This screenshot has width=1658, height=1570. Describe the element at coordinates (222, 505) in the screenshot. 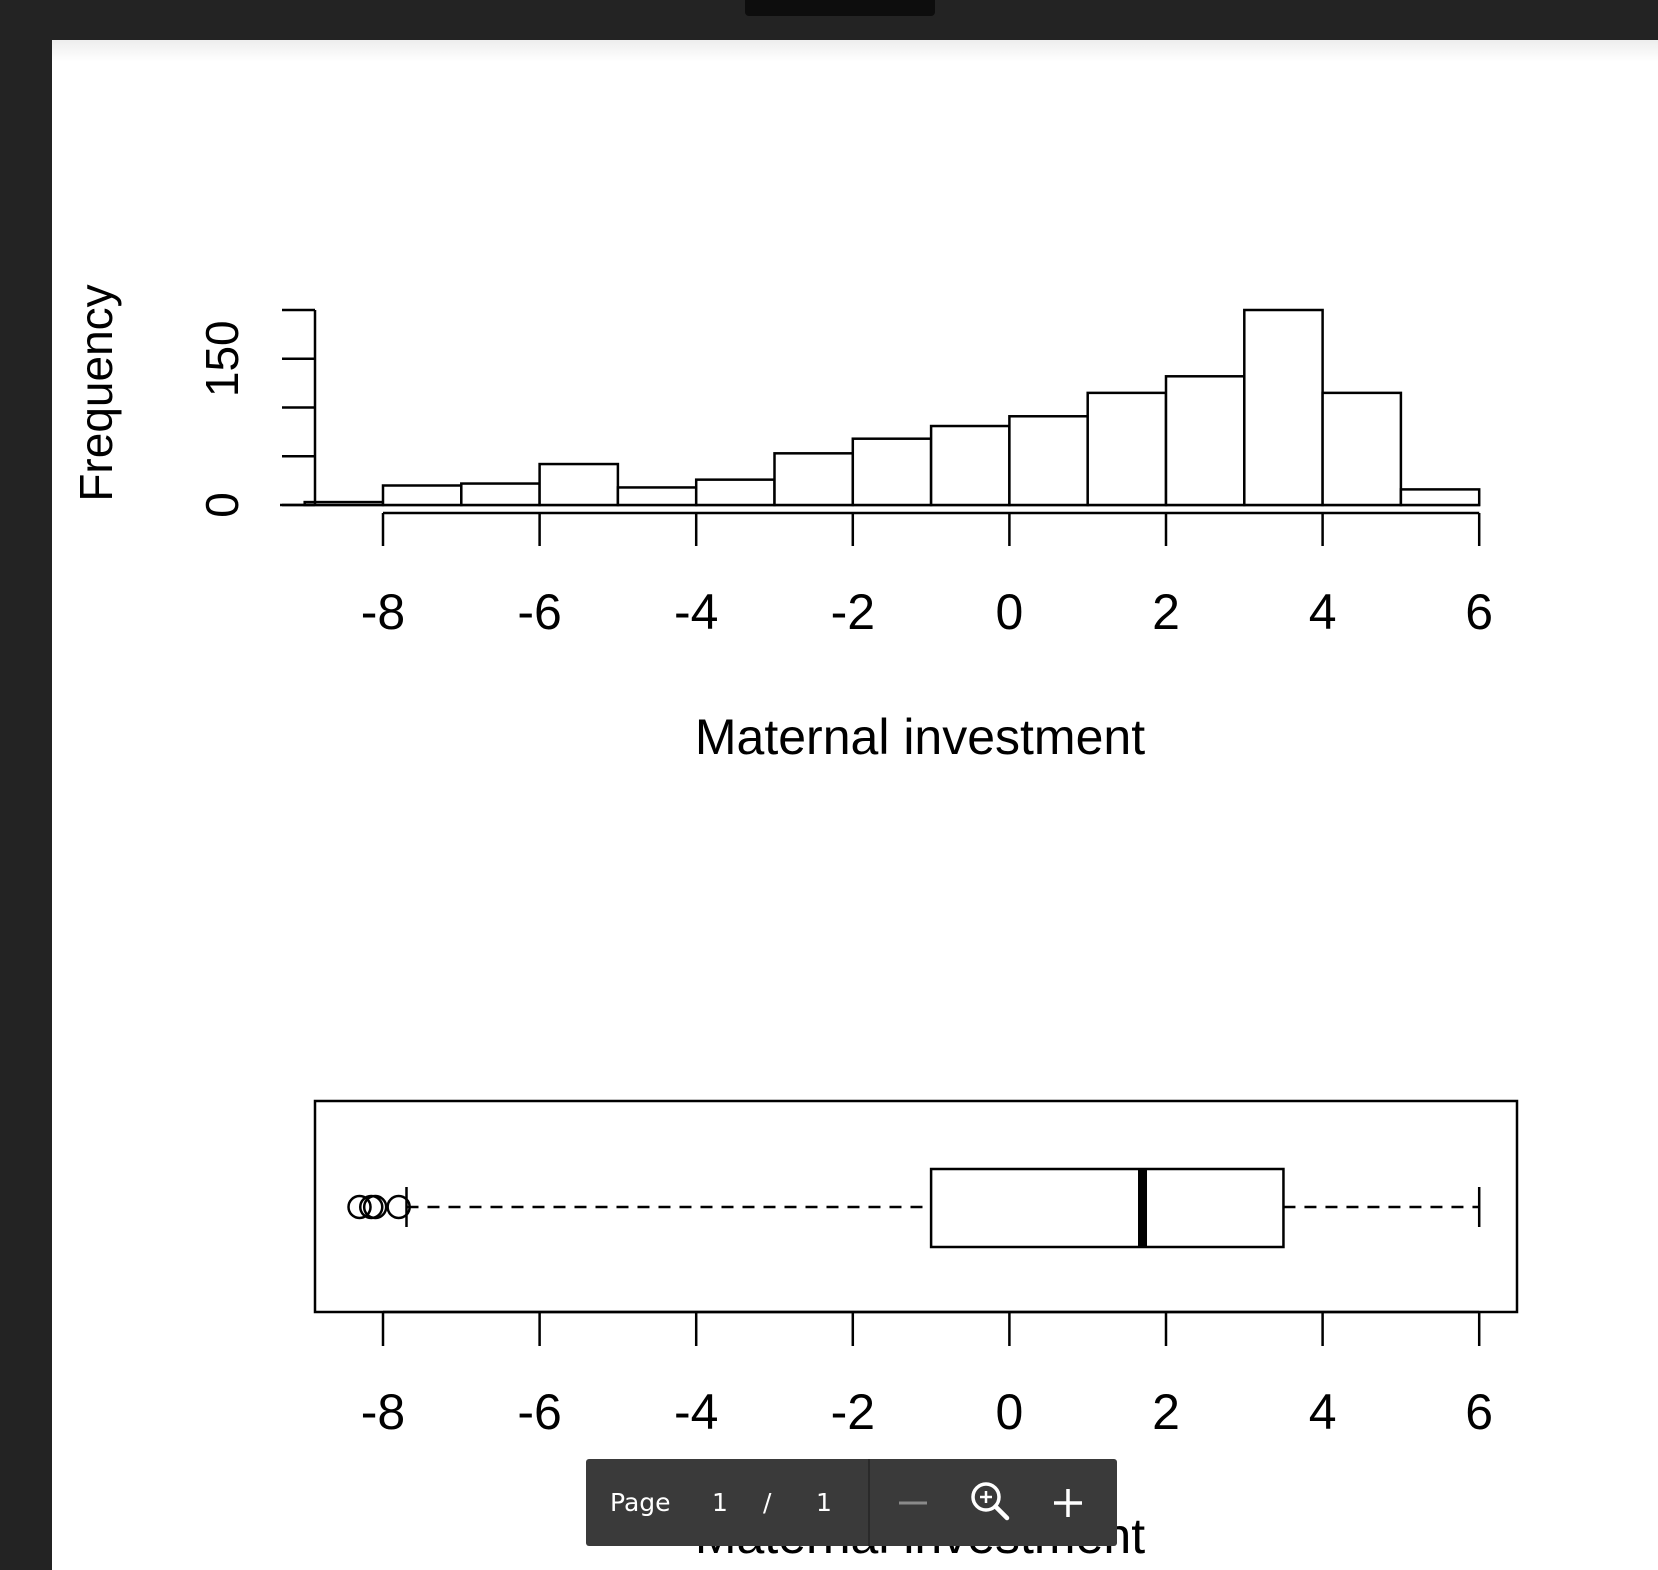

I see `y-tick-label: 0` at that location.